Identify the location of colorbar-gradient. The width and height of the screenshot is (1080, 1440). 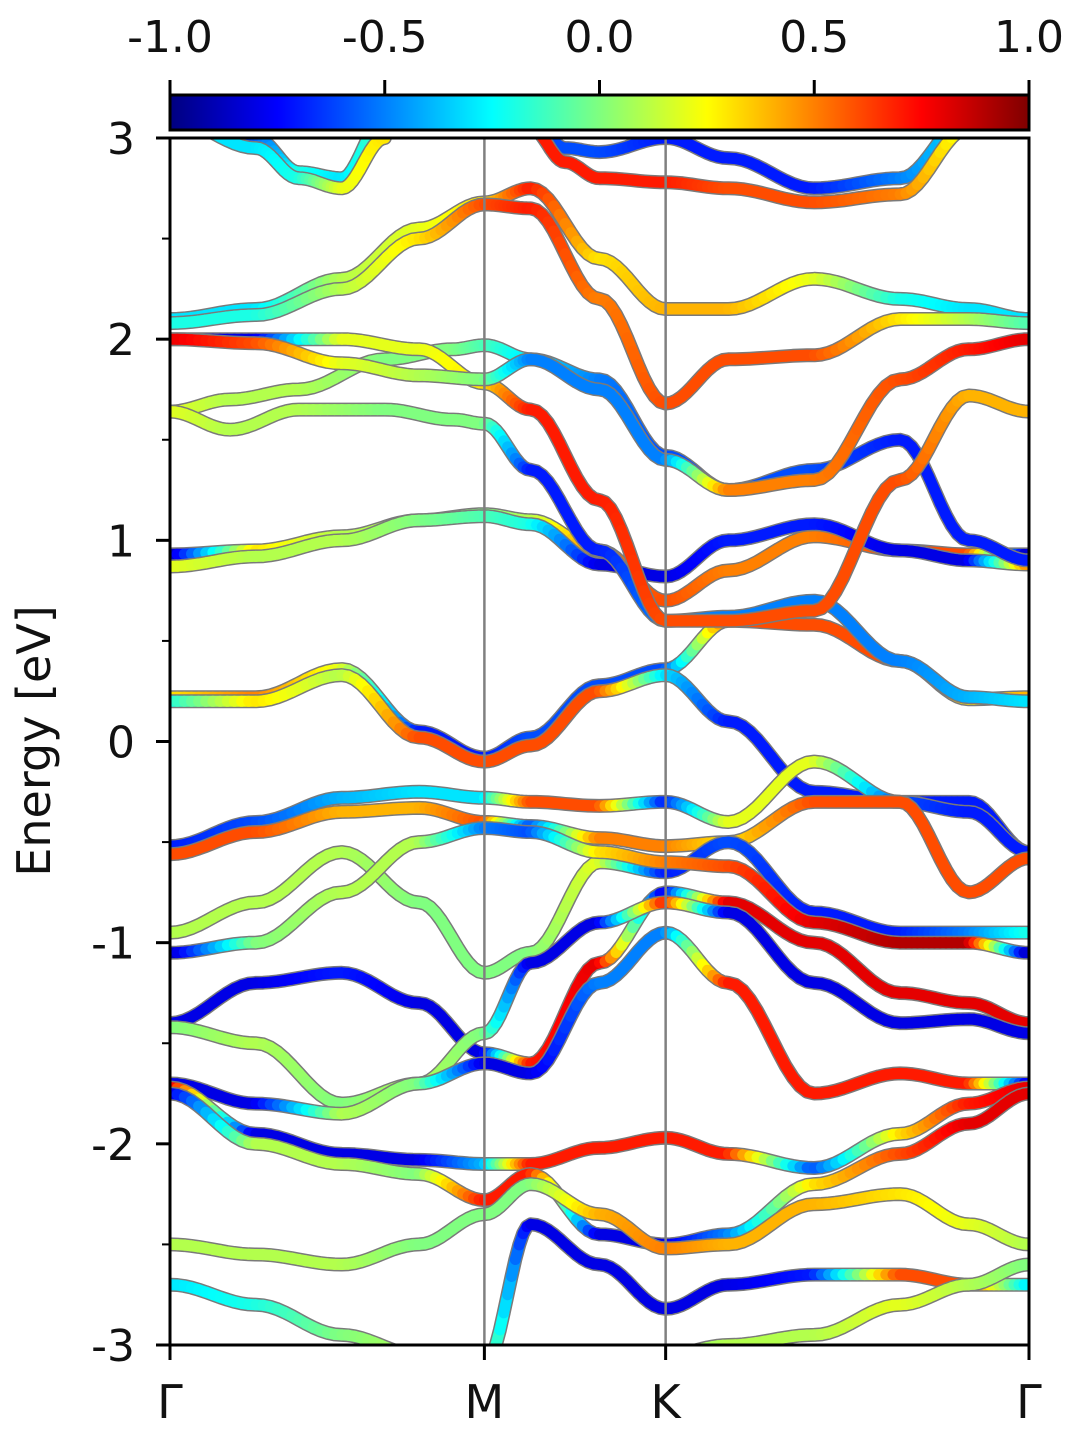
(599, 112).